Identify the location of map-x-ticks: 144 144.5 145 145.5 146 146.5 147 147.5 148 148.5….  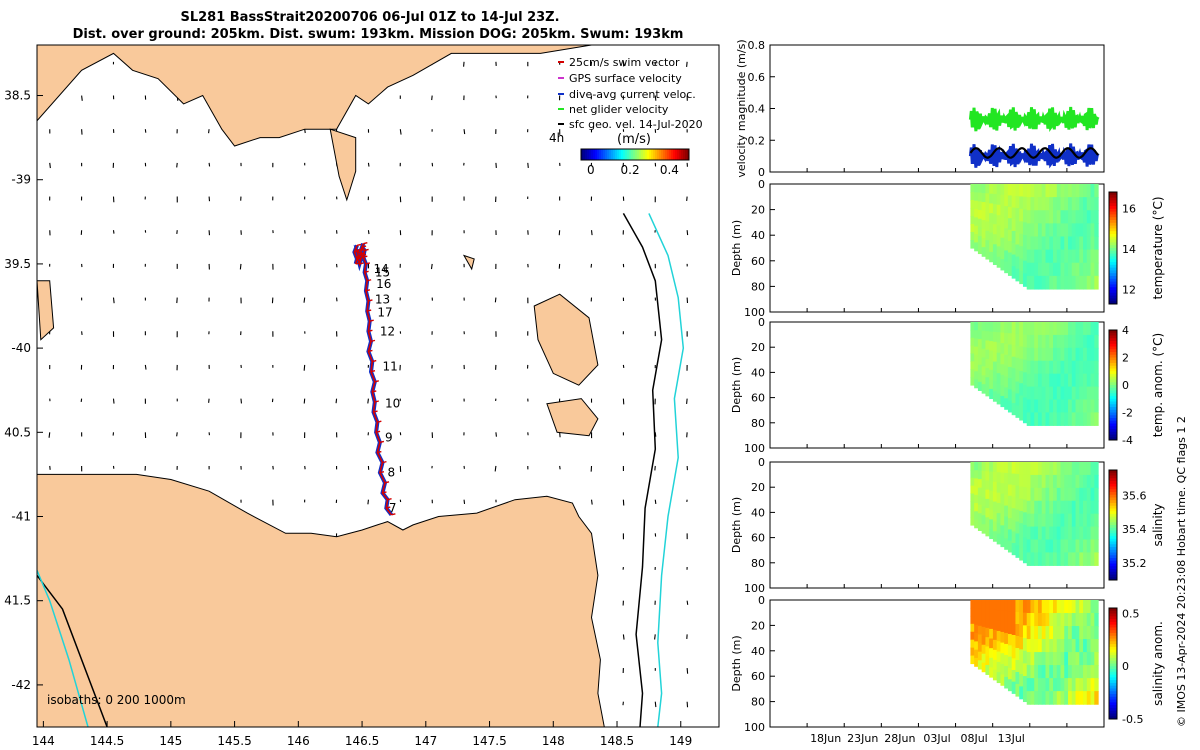
(362, 734).